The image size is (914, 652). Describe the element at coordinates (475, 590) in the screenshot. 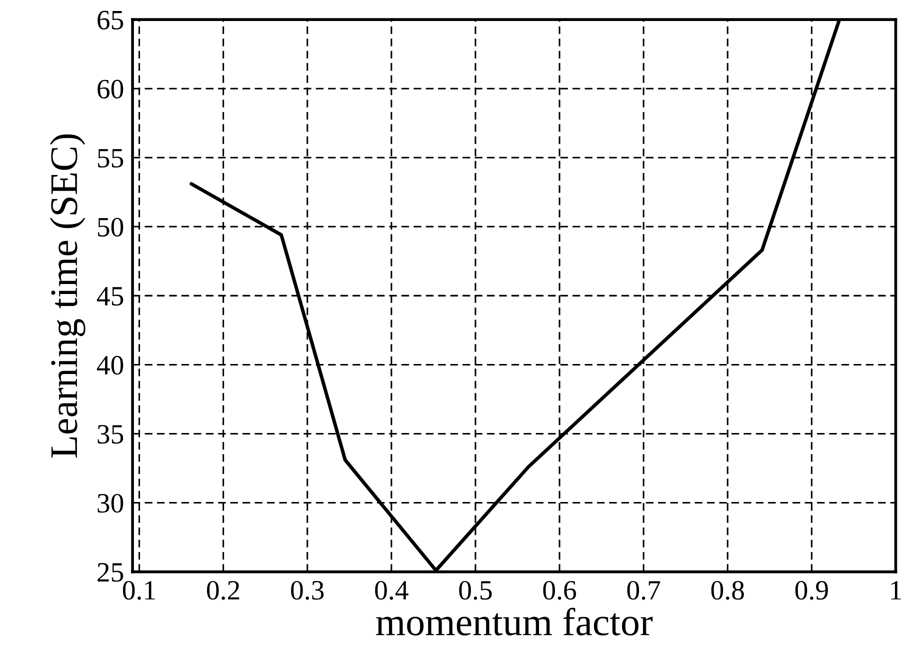

I see `x-tick-label: 0.5` at that location.